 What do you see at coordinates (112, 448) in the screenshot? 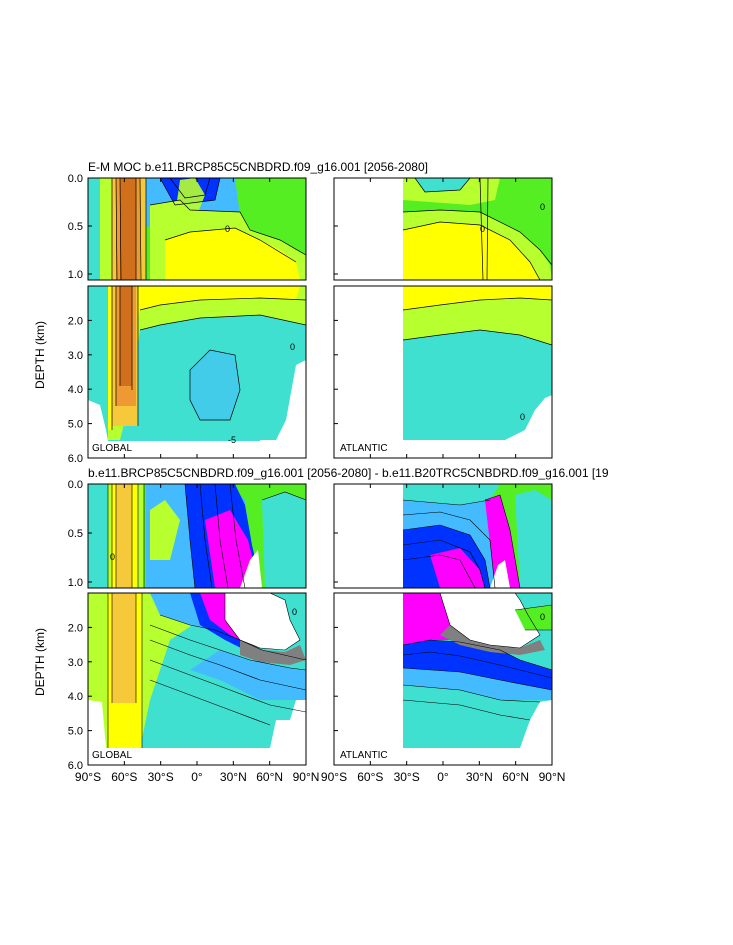
I see `panel-label-global-top: GLOBAL` at bounding box center [112, 448].